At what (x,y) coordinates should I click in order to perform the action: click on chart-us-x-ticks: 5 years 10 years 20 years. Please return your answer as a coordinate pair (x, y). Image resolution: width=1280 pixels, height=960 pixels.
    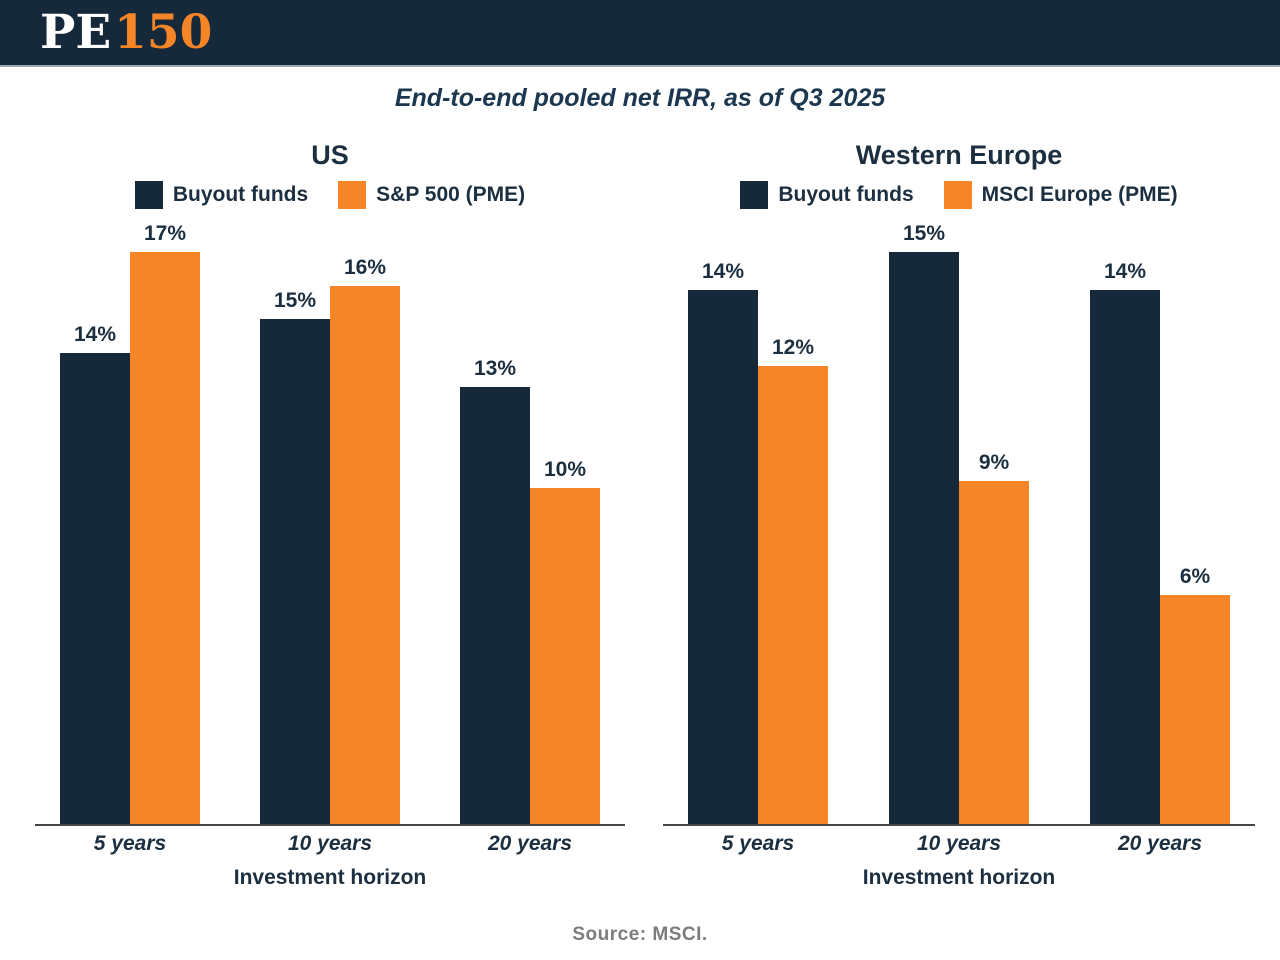
    Looking at the image, I should click on (330, 844).